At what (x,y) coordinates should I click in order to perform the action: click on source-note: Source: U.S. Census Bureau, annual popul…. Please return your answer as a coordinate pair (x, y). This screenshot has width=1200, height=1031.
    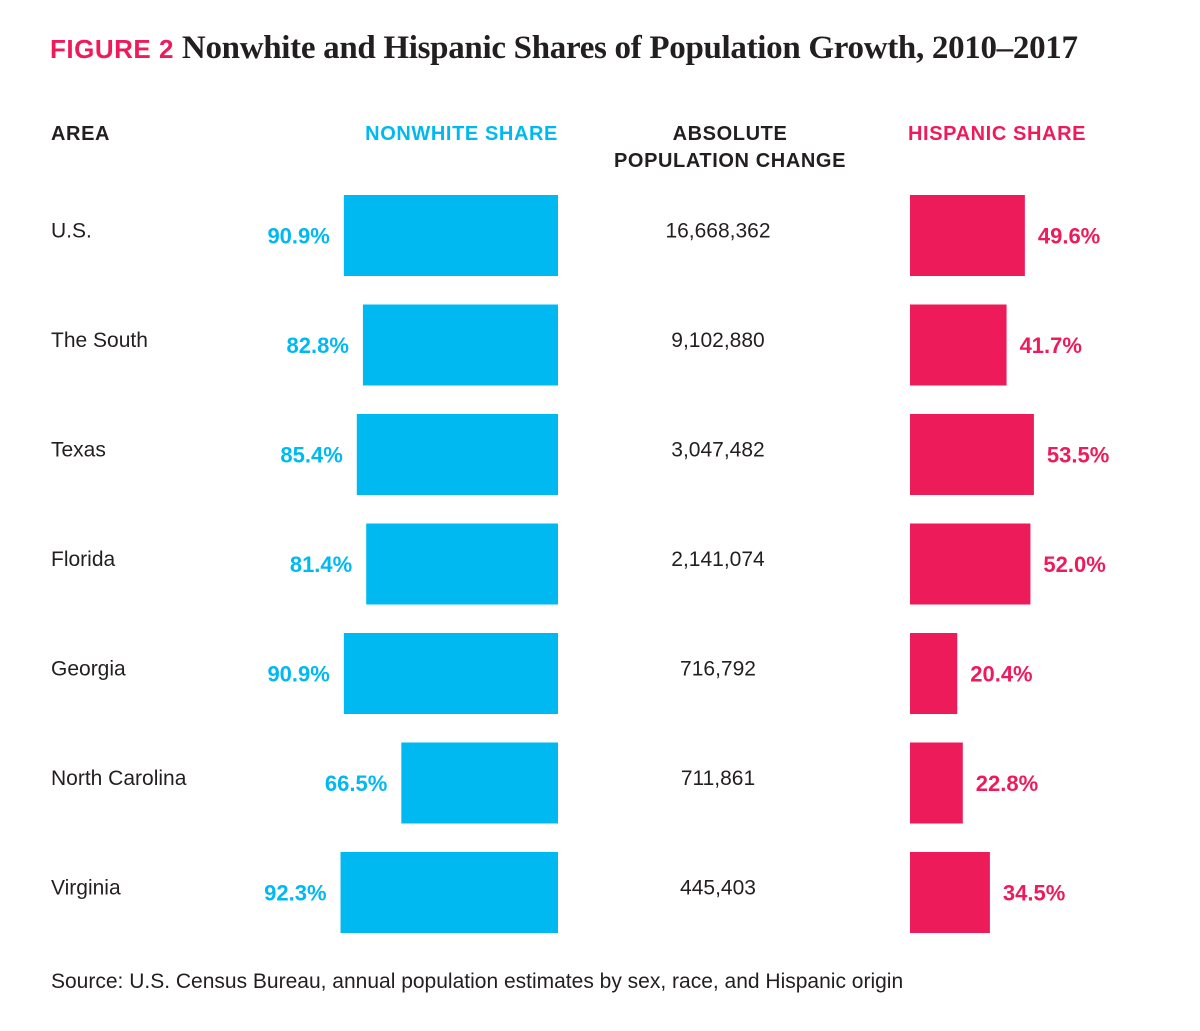
    Looking at the image, I should click on (477, 981).